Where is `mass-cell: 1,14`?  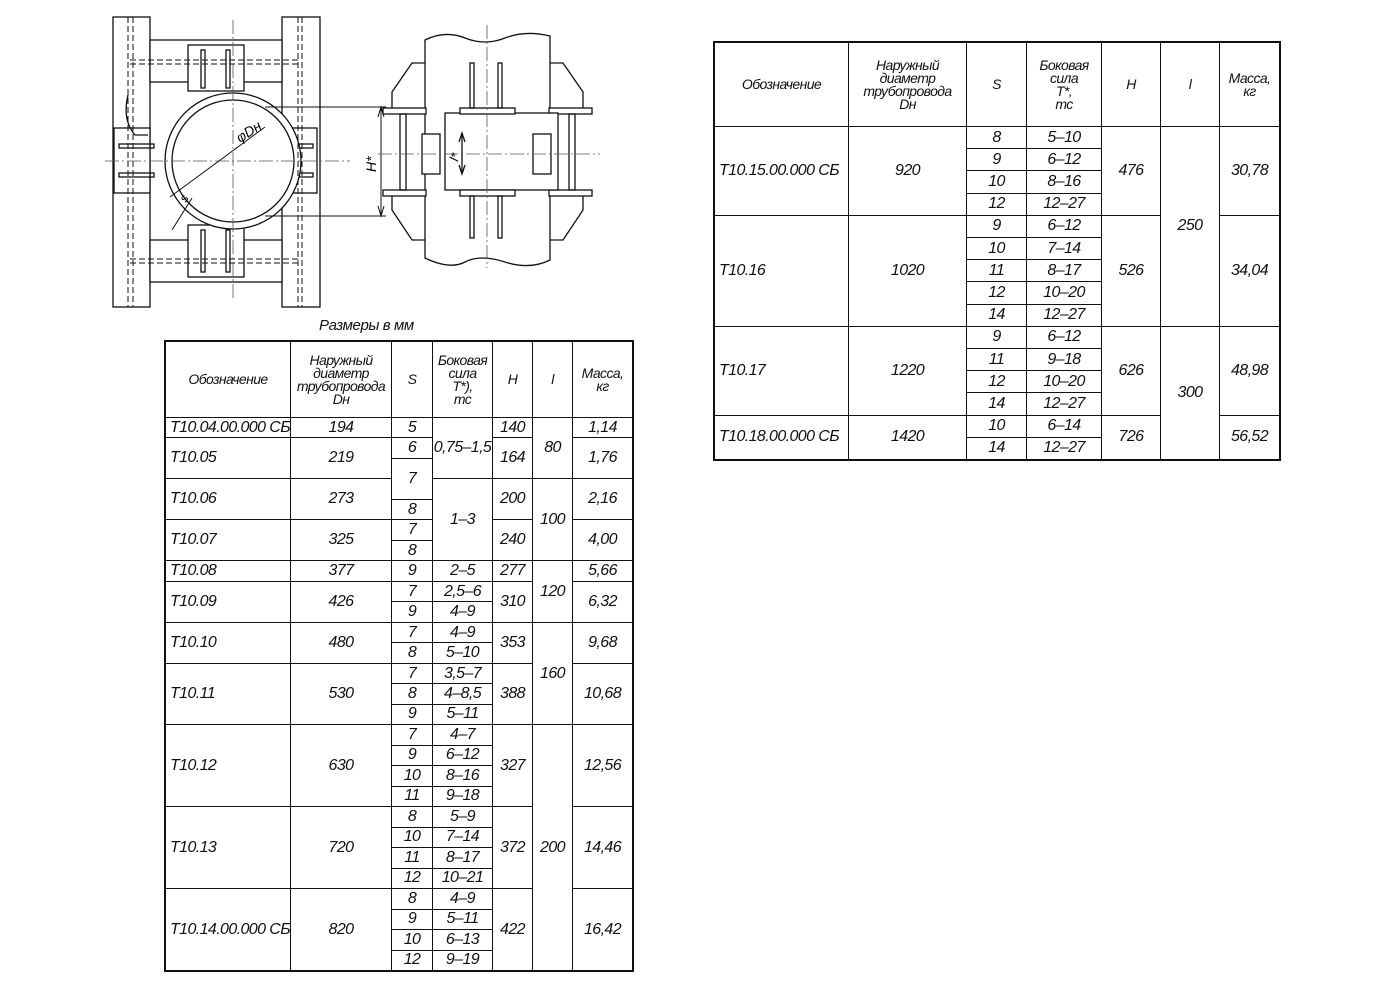
mass-cell: 1,14 is located at coordinates (602, 428).